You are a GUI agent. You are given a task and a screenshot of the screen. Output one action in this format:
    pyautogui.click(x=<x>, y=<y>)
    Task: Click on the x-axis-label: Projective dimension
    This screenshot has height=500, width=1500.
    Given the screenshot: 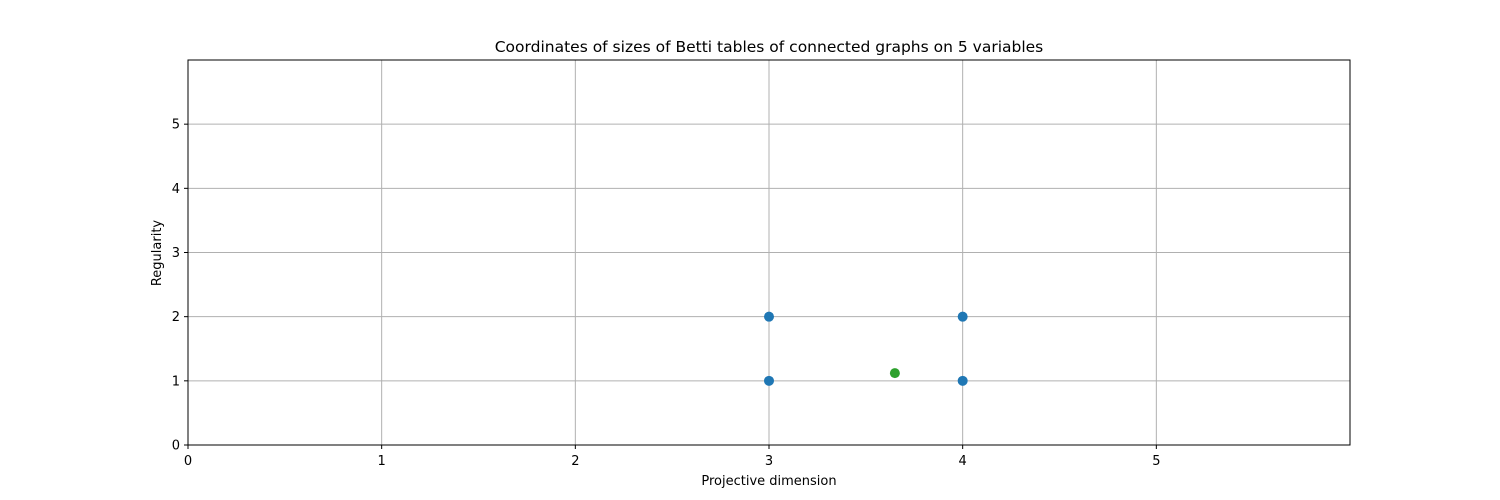 What is the action you would take?
    pyautogui.click(x=768, y=481)
    